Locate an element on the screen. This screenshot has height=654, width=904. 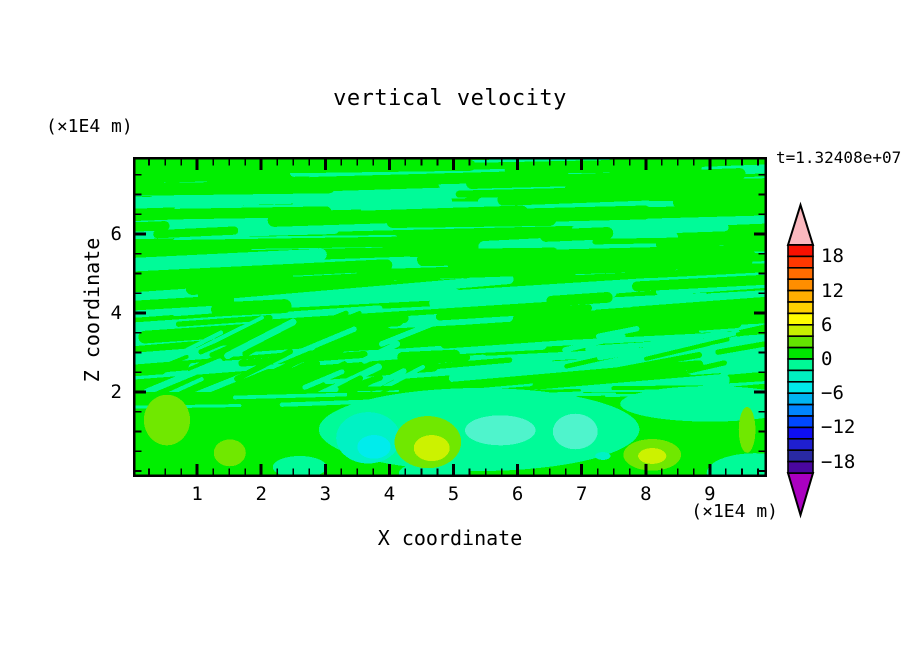
colorbar is located at coordinates (800, 360).